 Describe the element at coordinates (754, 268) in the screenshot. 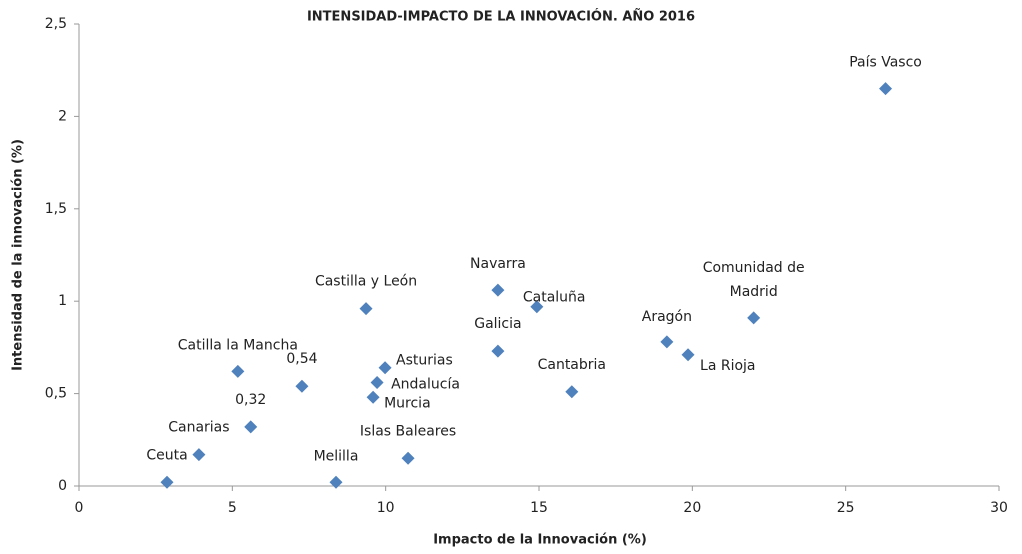

I see `point-label: Comunidad de` at that location.